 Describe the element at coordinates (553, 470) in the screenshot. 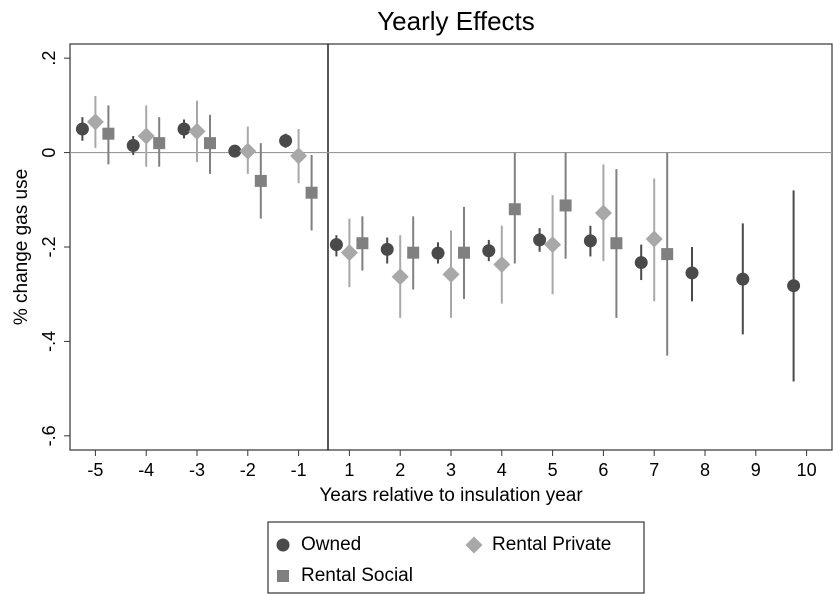

I see `x-tick-label: 5` at that location.